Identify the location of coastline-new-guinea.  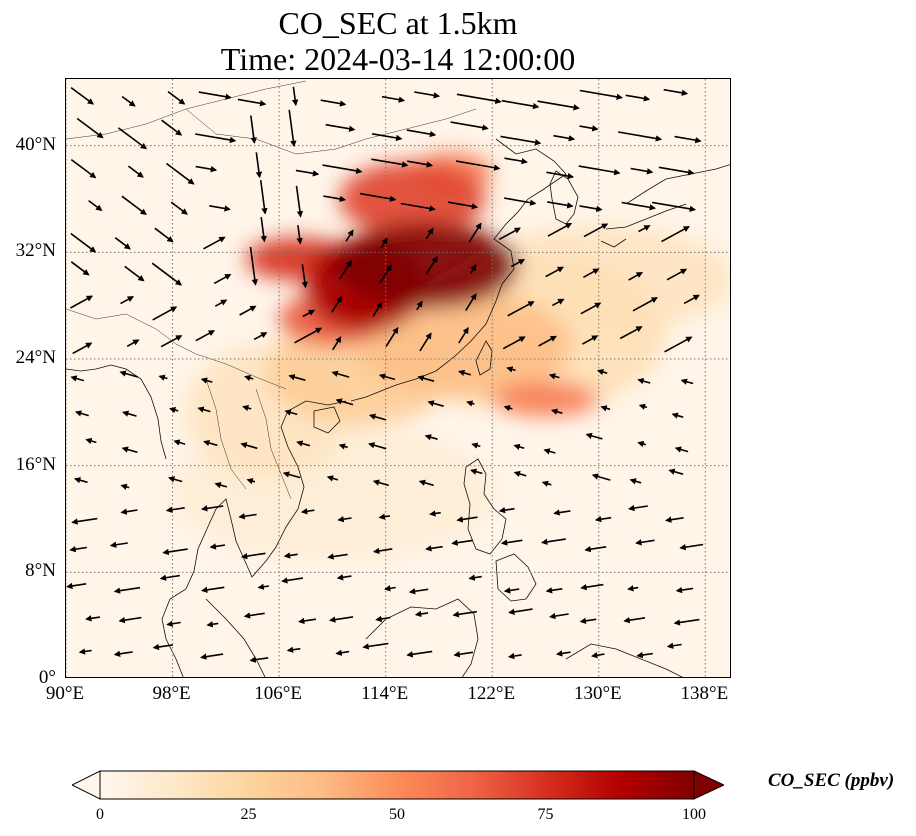
(624, 660).